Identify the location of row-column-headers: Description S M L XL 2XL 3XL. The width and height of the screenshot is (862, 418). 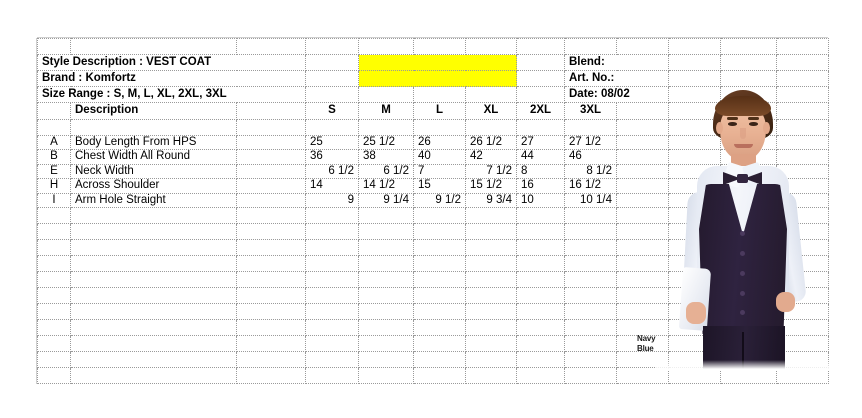
(433, 111).